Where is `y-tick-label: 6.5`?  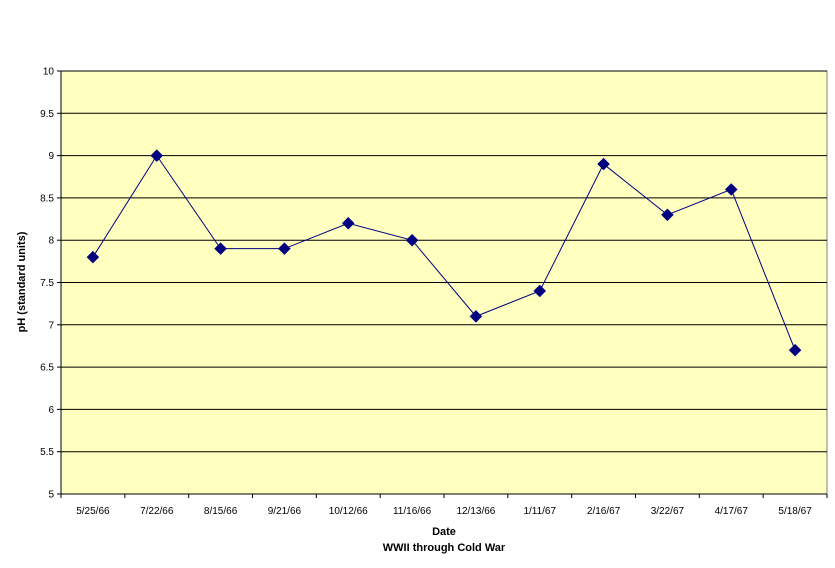 y-tick-label: 6.5 is located at coordinates (47, 368).